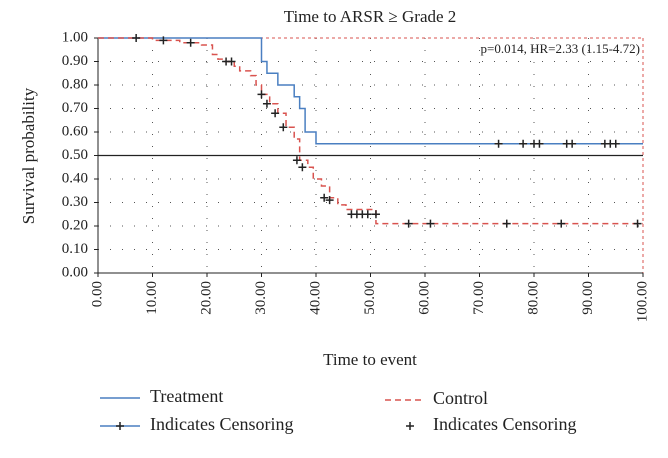 This screenshot has height=458, width=668. Describe the element at coordinates (75, 131) in the screenshot. I see `y-tick-label: 0.60` at that location.